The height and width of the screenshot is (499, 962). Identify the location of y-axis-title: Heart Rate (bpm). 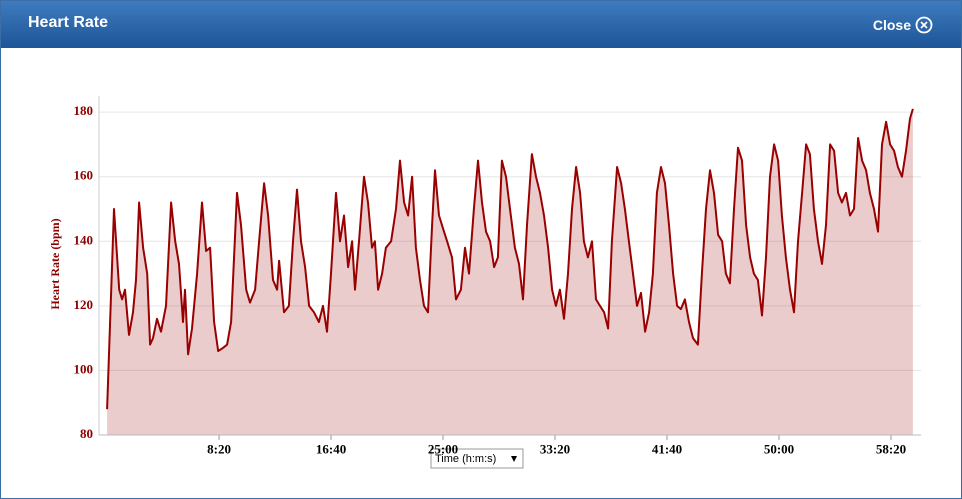
(55, 263).